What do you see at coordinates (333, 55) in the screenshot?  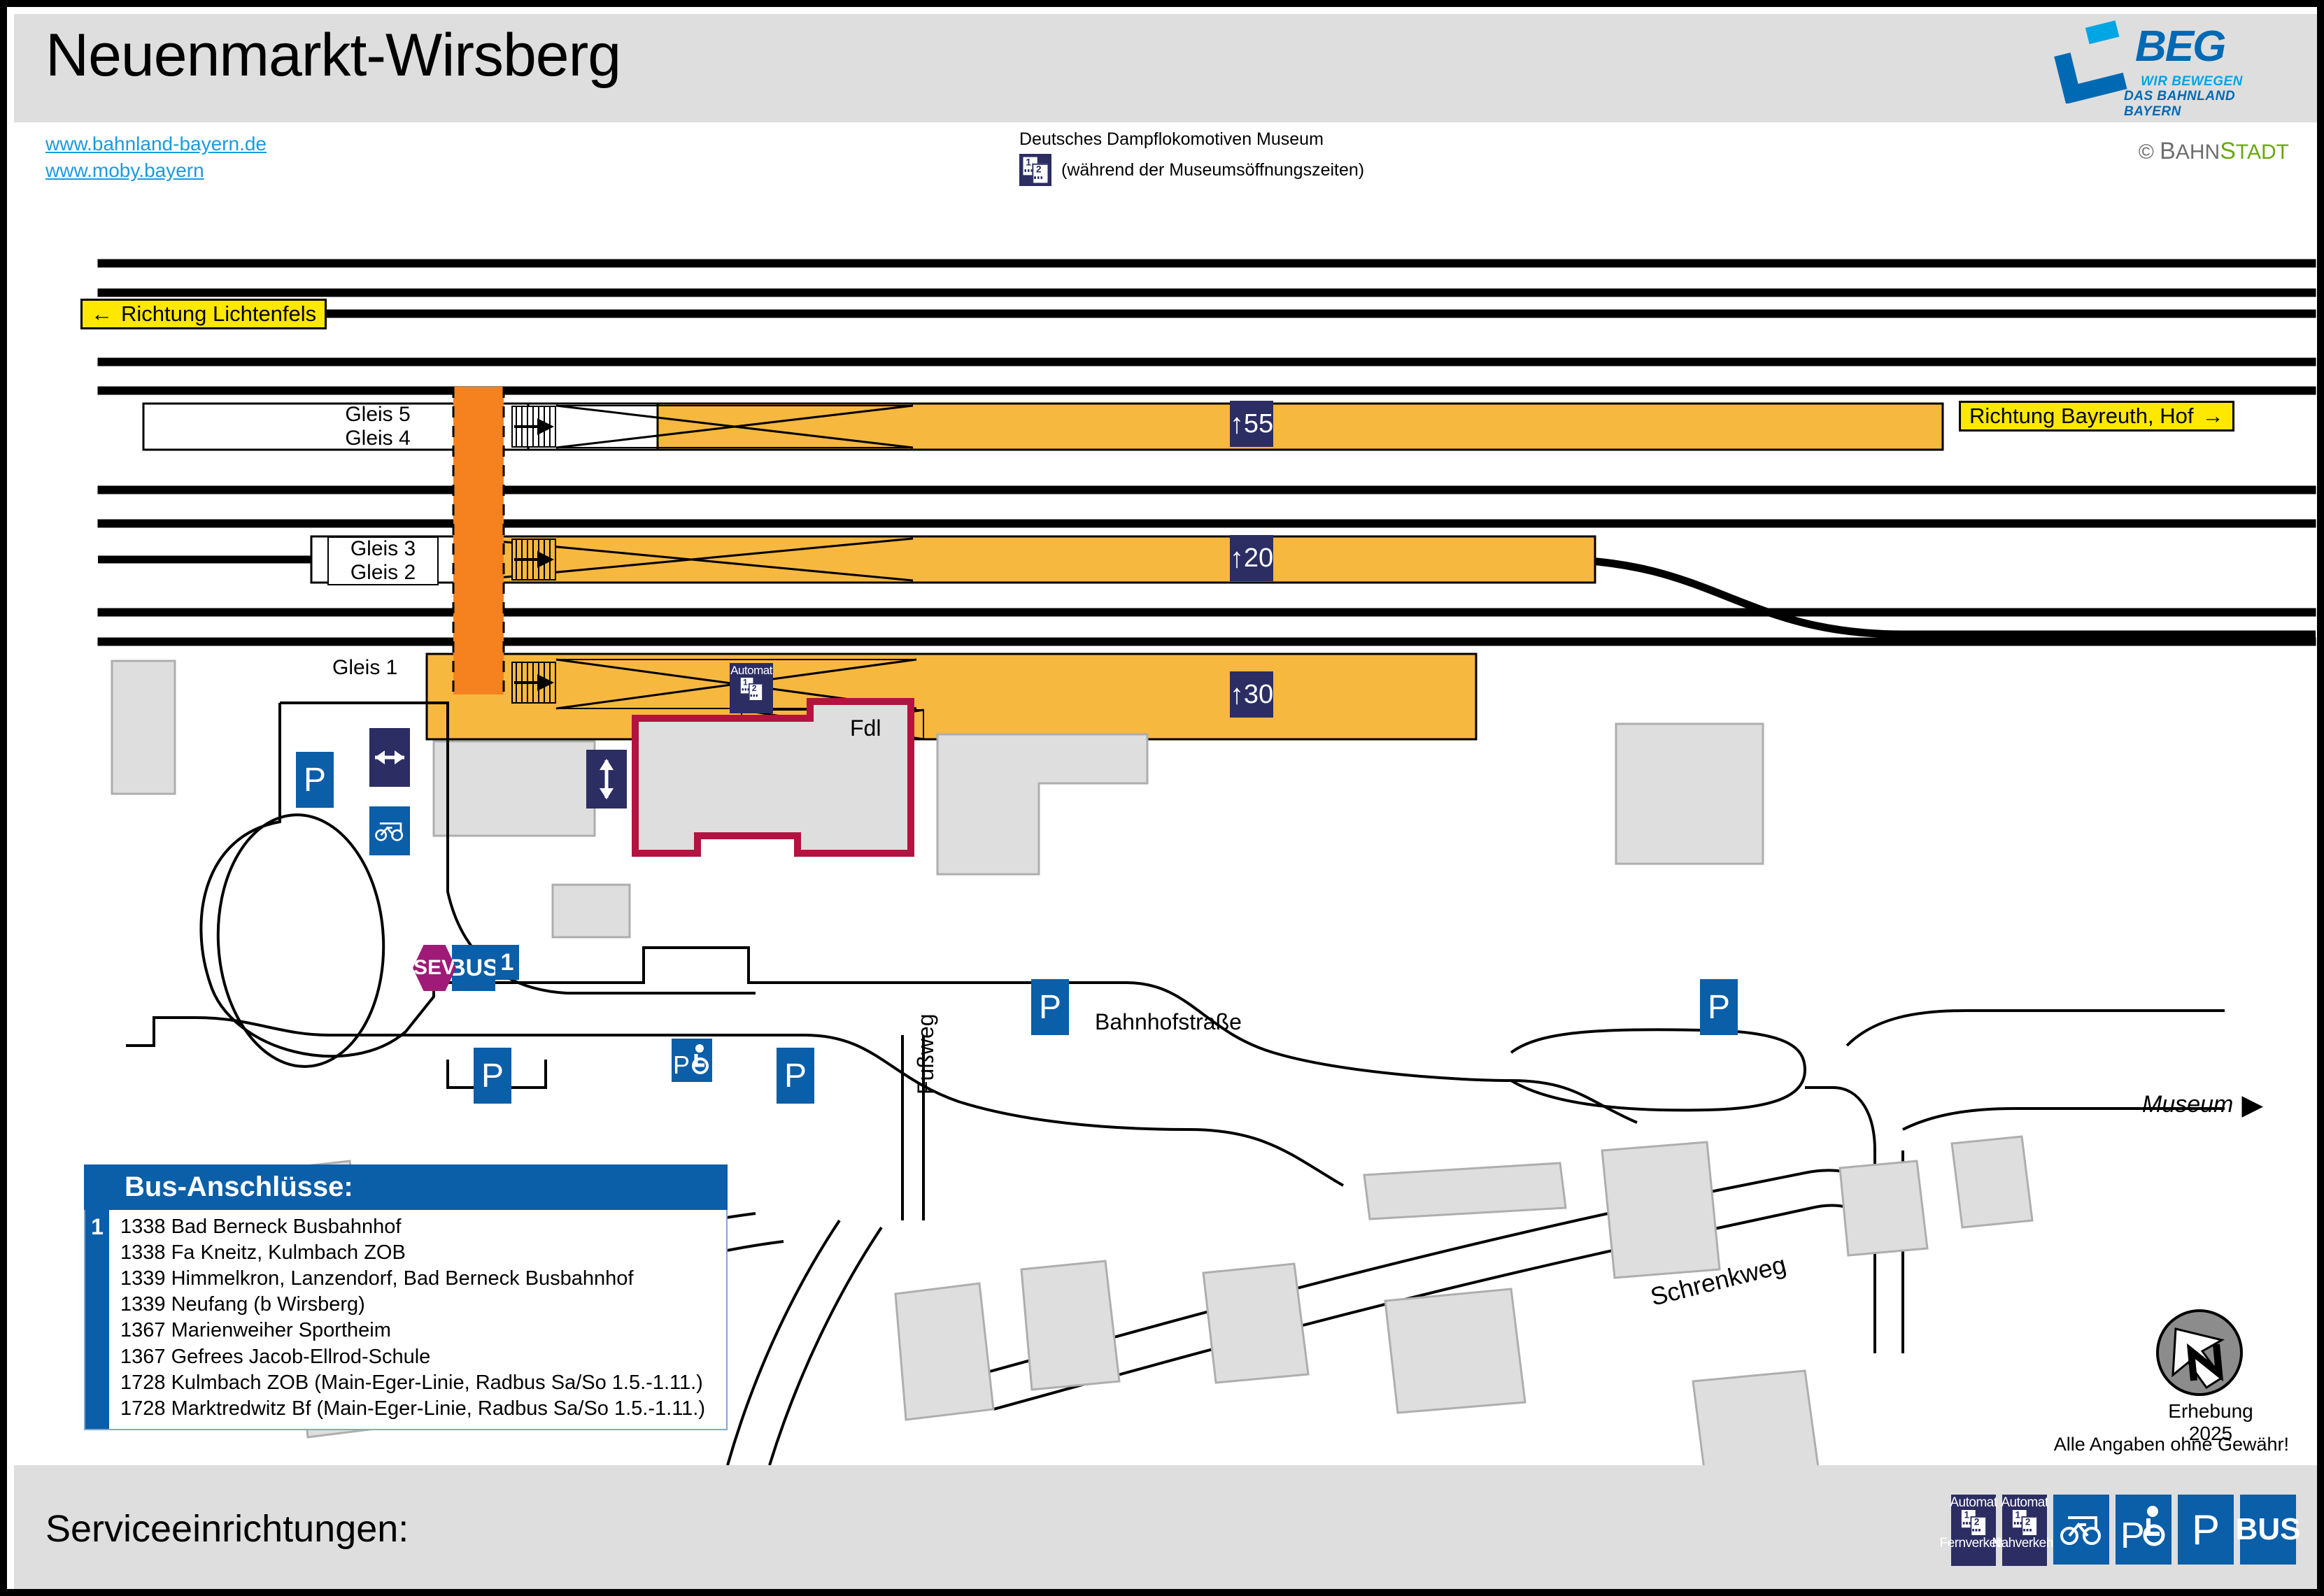 I see `page-title: Neuenmarkt-Wirsberg` at bounding box center [333, 55].